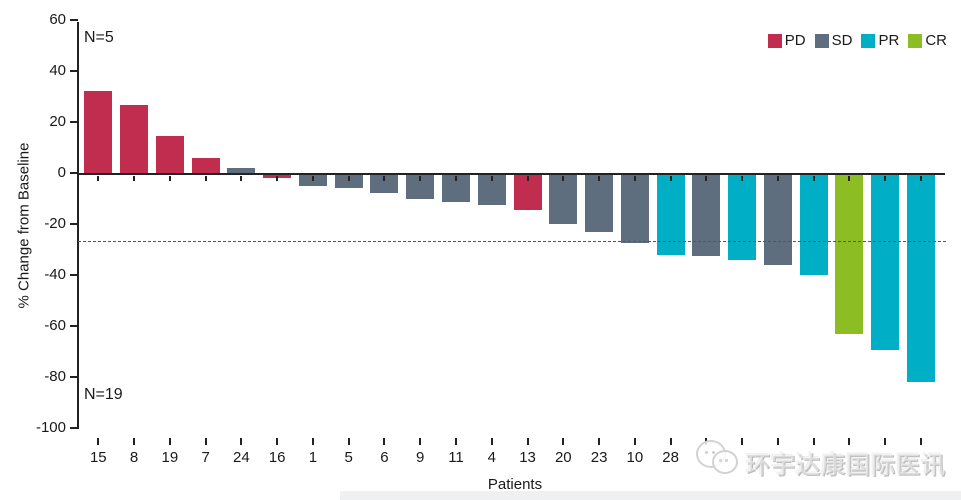  Describe the element at coordinates (348, 457) in the screenshot. I see `x-tick-label: 5` at that location.